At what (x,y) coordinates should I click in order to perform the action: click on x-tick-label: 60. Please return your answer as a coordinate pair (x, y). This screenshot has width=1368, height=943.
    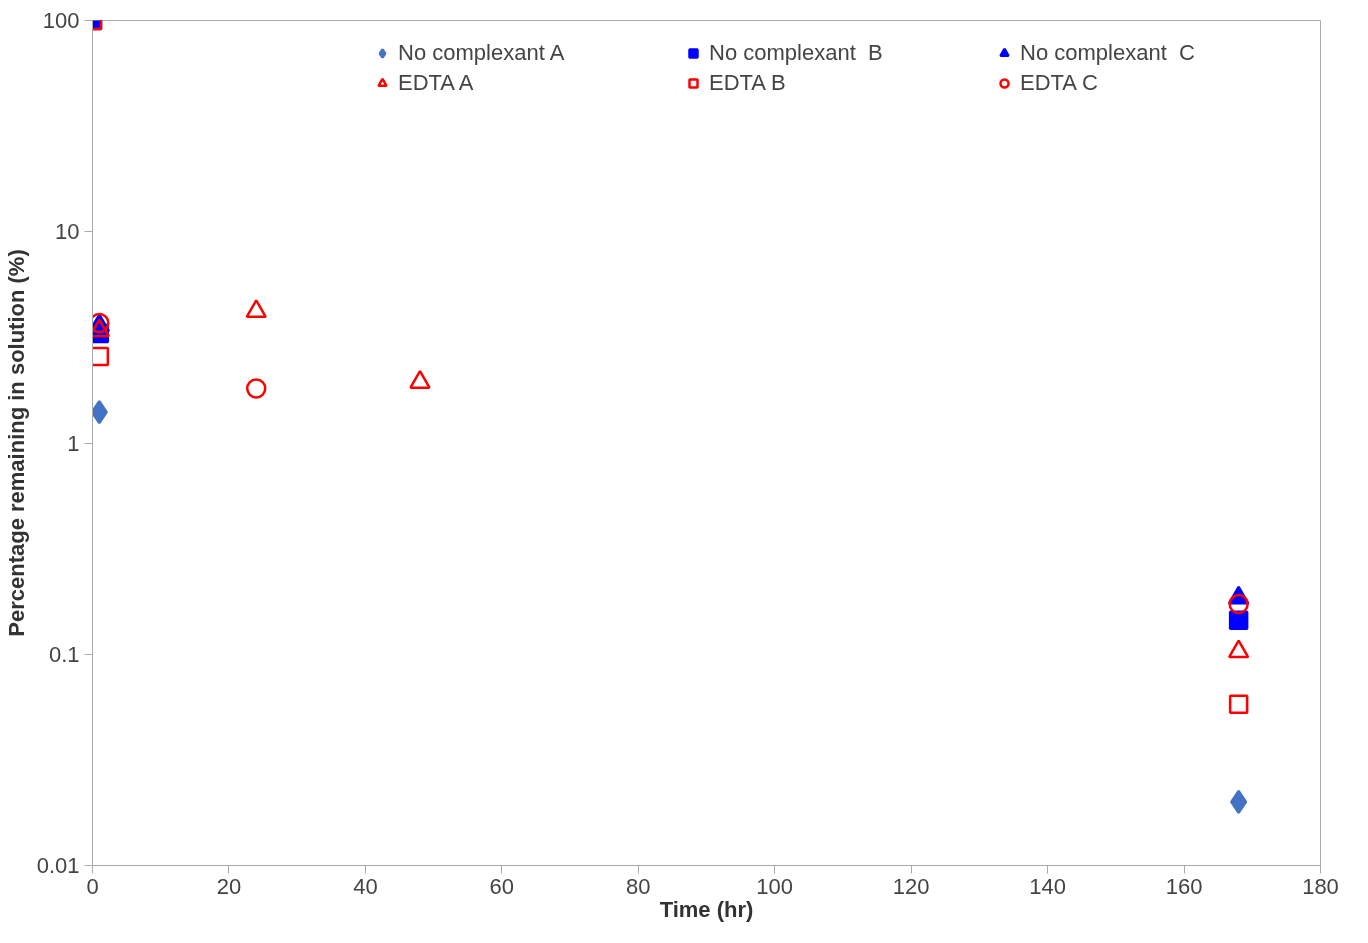
    Looking at the image, I should click on (502, 886).